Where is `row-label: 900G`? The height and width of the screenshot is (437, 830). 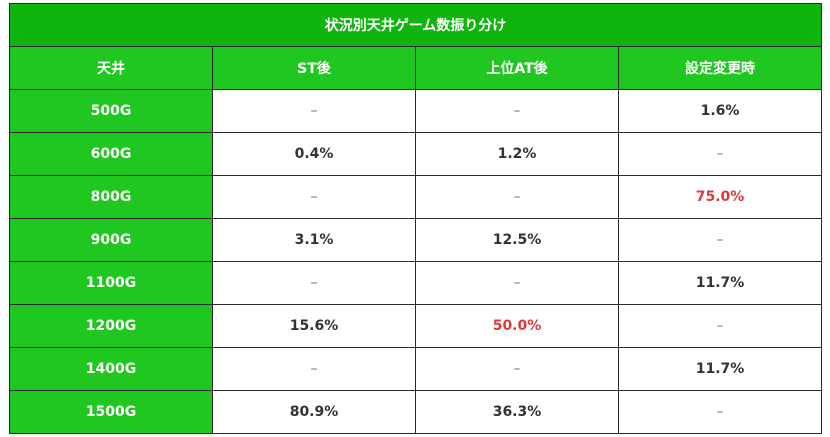 row-label: 900G is located at coordinates (111, 240).